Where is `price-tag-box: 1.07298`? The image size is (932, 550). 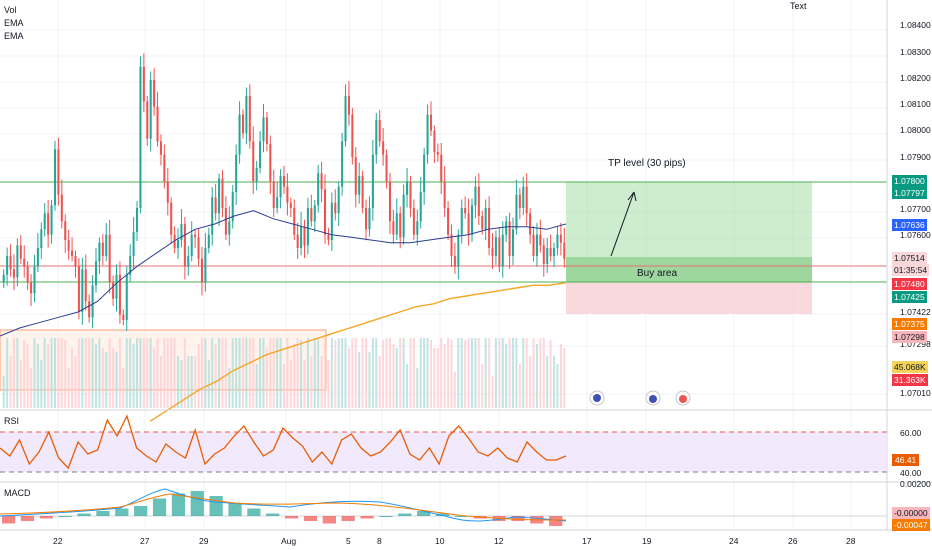
price-tag-box: 1.07298 is located at coordinates (909, 337).